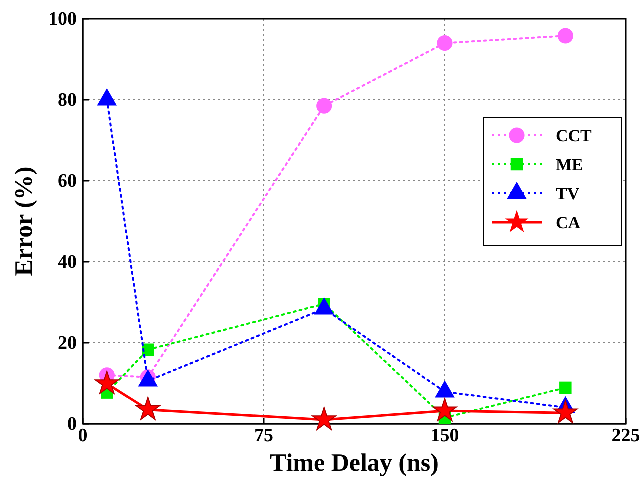 The height and width of the screenshot is (477, 640). Describe the element at coordinates (568, 194) in the screenshot. I see `legend-label: TV` at that location.